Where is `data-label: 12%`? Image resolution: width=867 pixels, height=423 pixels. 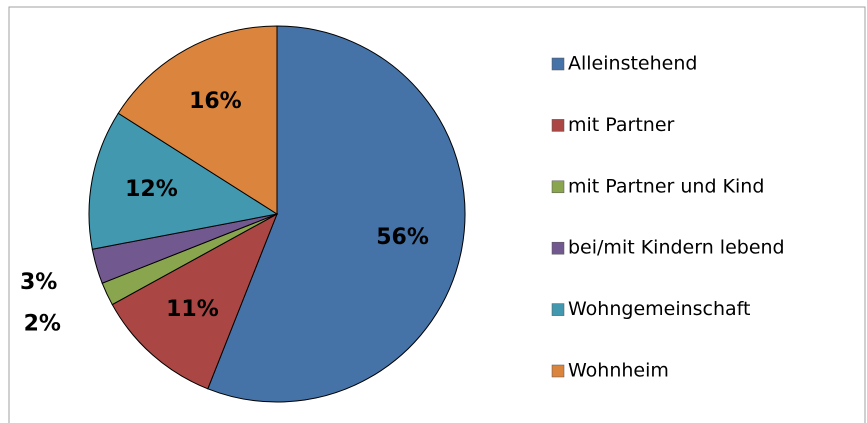 data-label: 12% is located at coordinates (151, 189).